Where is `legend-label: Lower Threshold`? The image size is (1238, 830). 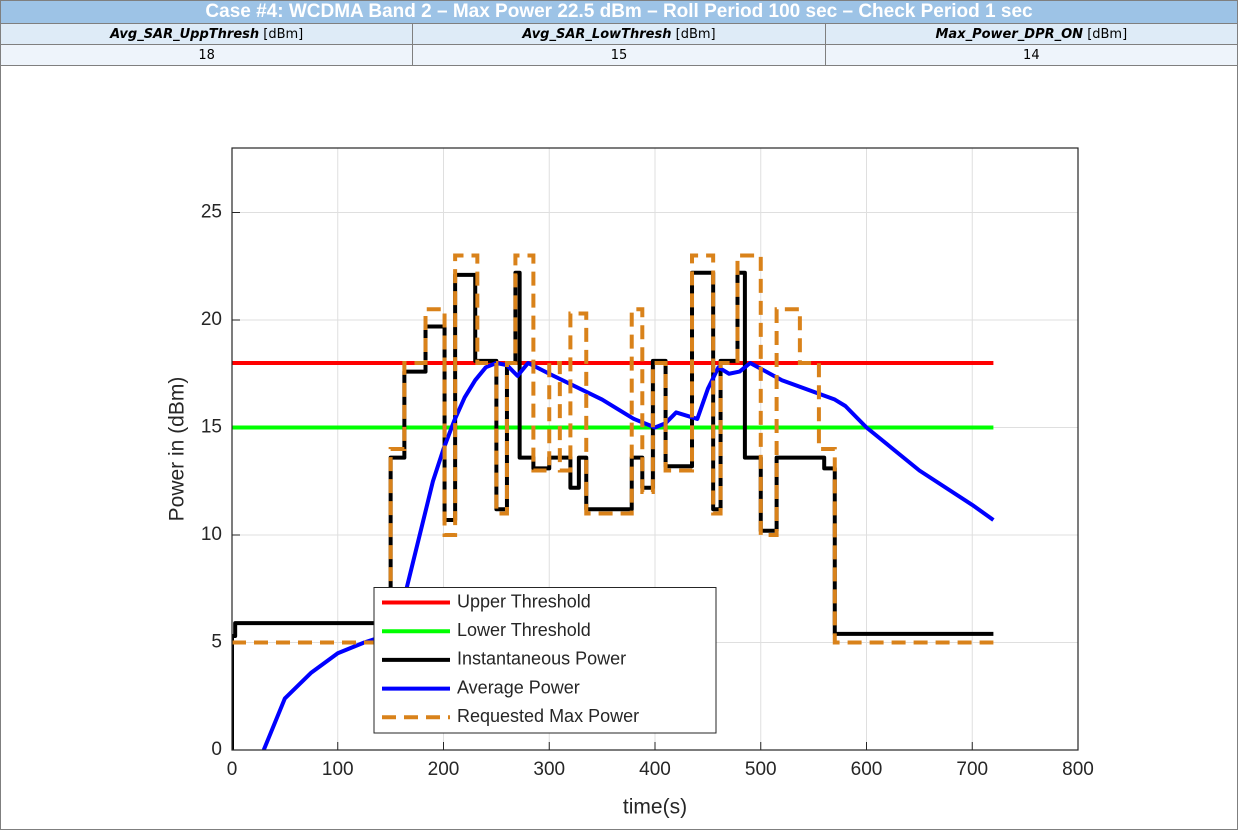
legend-label: Lower Threshold is located at coordinates (524, 630).